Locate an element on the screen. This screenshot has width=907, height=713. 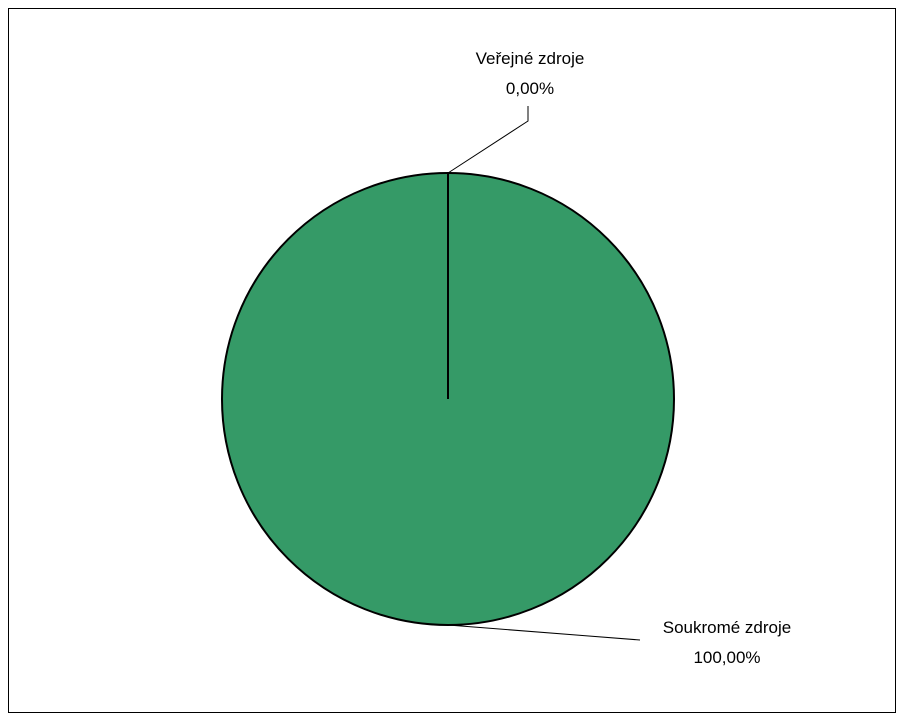
slice-label-soukrome-name: Soukromé zdroje is located at coordinates (727, 627).